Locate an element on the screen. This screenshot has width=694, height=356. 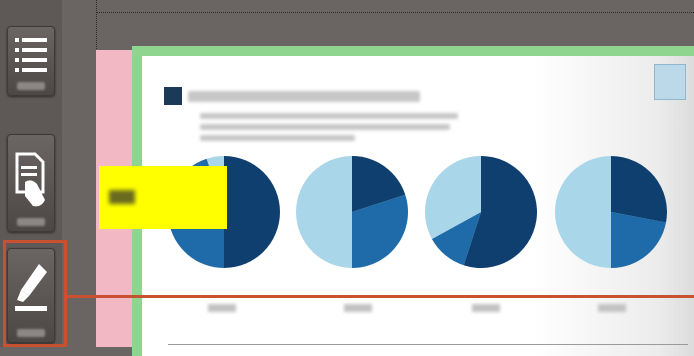
document-title-marker is located at coordinates (173, 96).